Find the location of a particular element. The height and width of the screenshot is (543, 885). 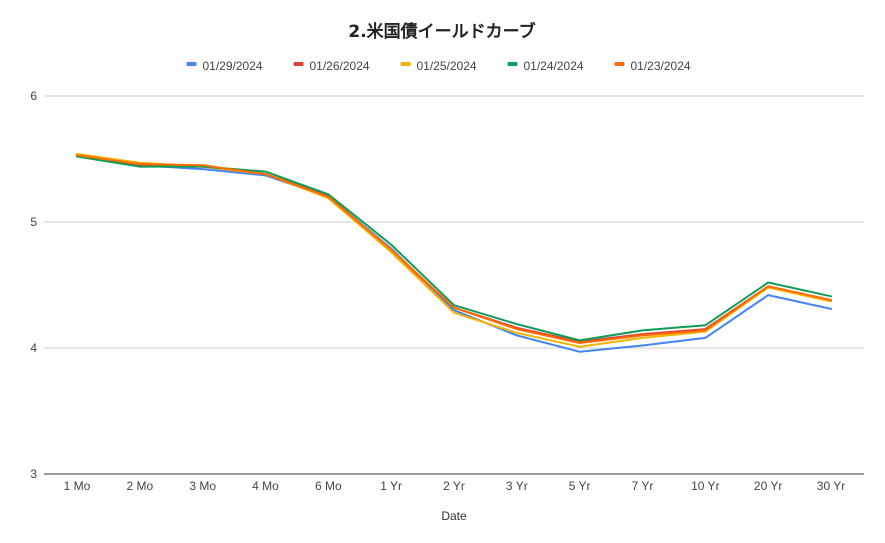

y-tick-label: 5 is located at coordinates (33, 222).